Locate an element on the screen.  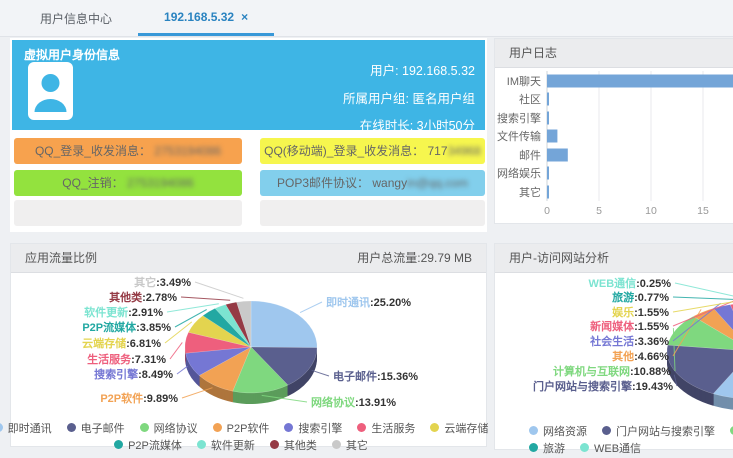
legend-item: P2P流媒体 is located at coordinates (148, 445).